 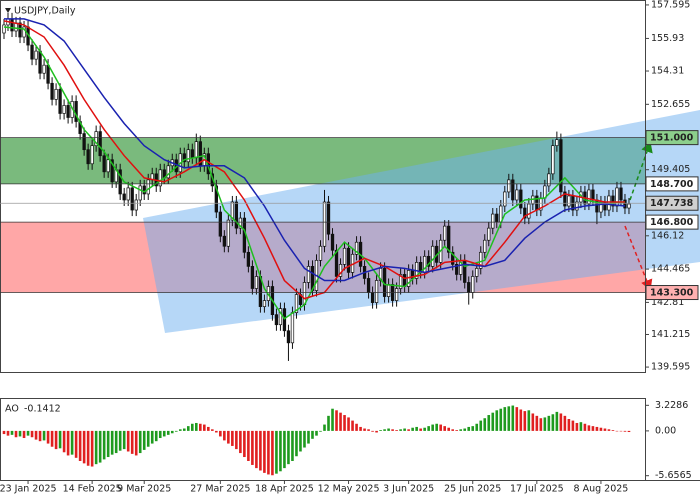 I want to click on chart-title: USDJPY,Daily, so click(x=45, y=11).